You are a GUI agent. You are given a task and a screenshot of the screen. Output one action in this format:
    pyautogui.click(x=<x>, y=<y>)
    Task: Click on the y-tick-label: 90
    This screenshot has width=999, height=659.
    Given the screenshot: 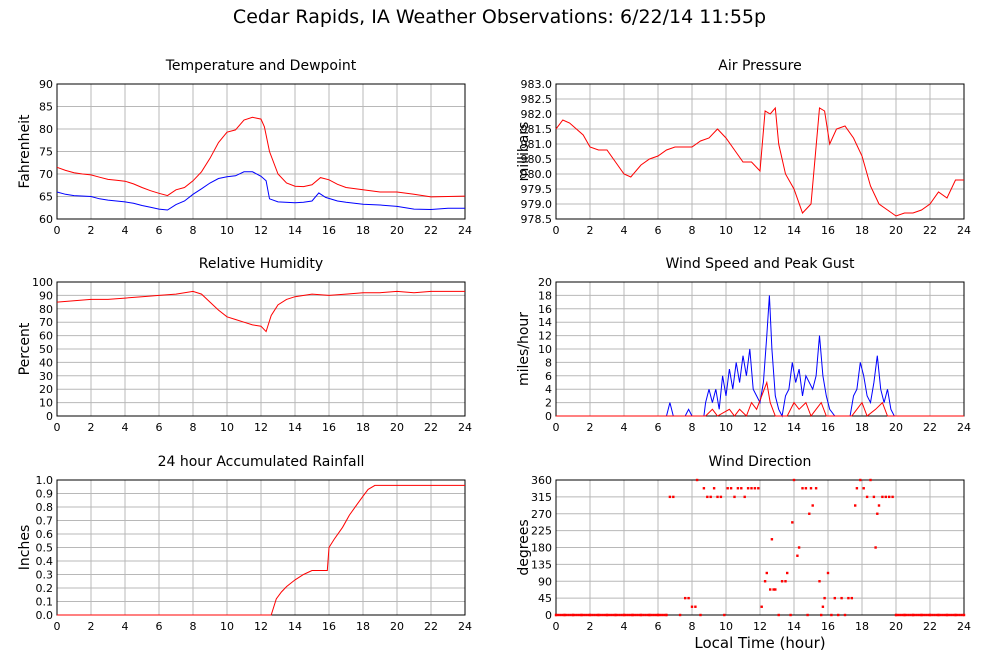 What is the action you would take?
    pyautogui.click(x=545, y=581)
    